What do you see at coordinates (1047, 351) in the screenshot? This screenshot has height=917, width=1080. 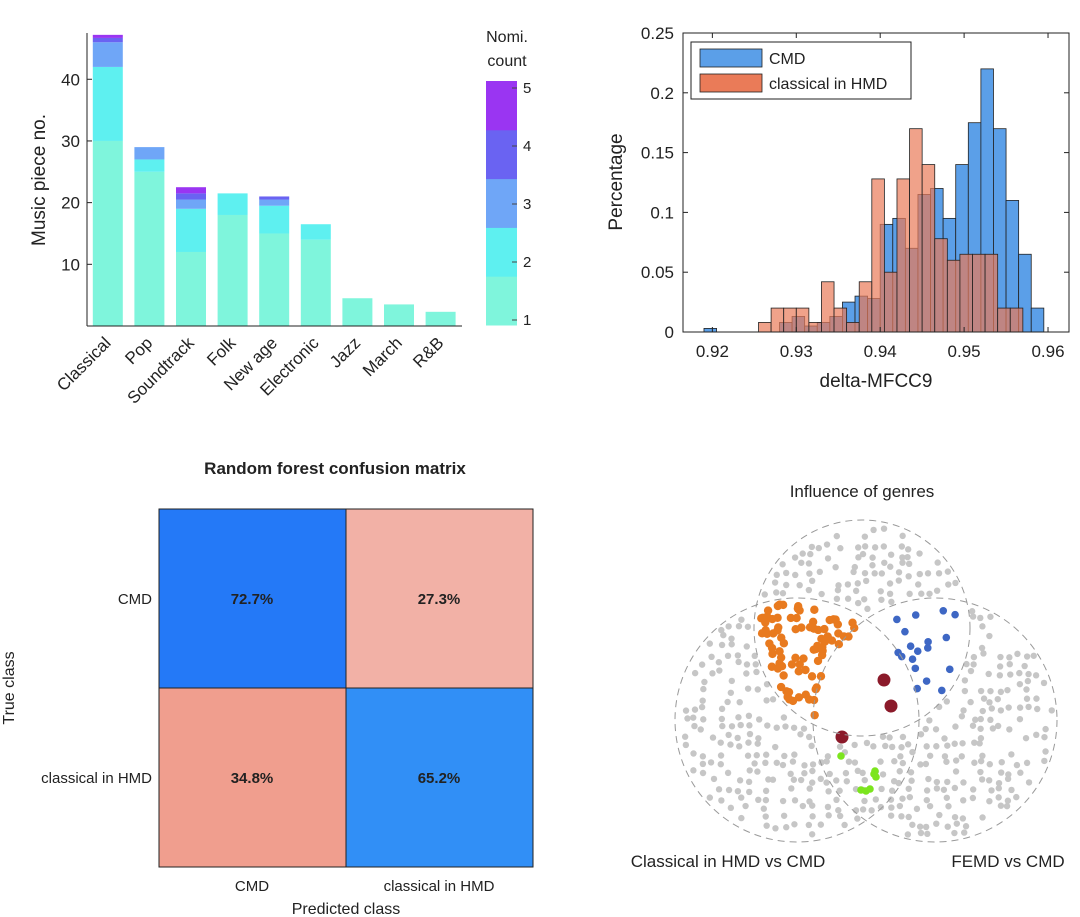 I see `hist-x-tick-label: 0.96` at bounding box center [1047, 351].